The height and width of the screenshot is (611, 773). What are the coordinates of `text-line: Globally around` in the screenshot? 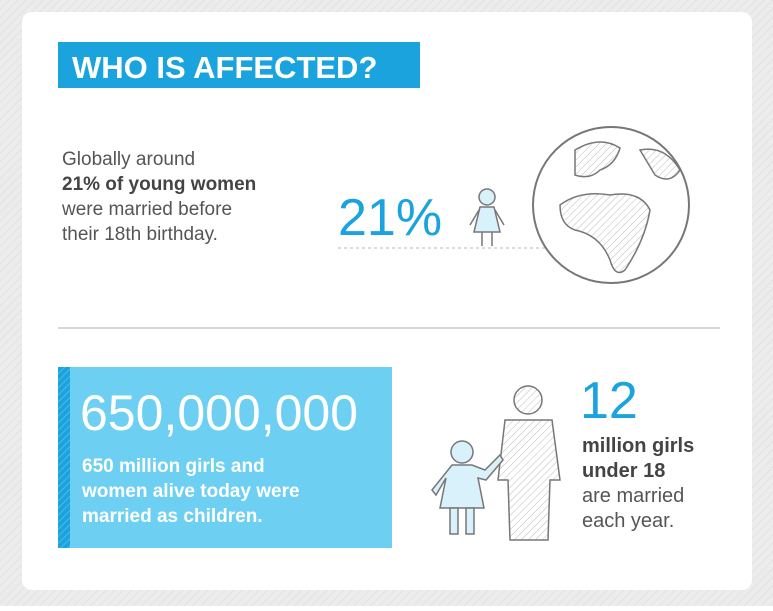 It's located at (128, 159).